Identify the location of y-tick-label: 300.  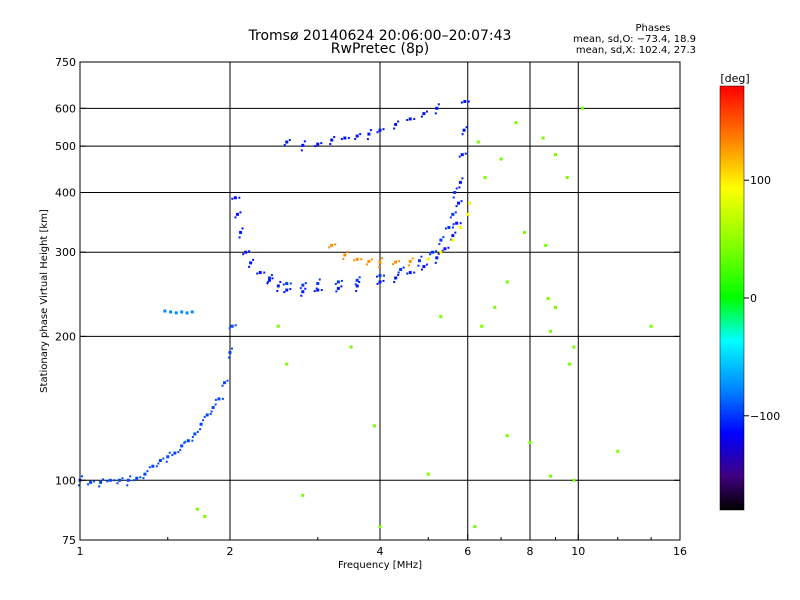
(65, 252).